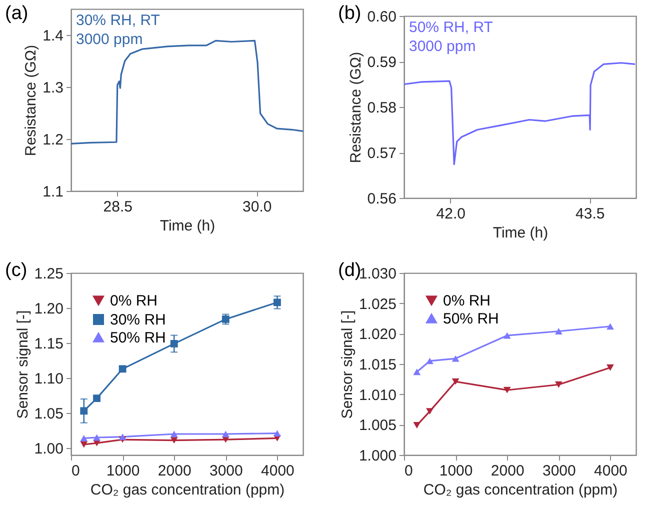 This screenshot has width=666, height=515. What do you see at coordinates (451, 214) in the screenshot?
I see `x-tick-label: 42.0` at bounding box center [451, 214].